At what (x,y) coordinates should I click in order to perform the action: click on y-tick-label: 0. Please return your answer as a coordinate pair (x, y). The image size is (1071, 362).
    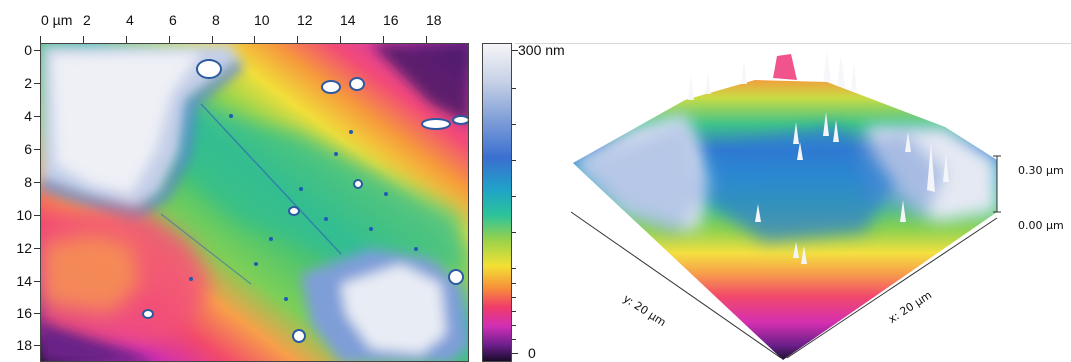
    Looking at the image, I should click on (28, 50).